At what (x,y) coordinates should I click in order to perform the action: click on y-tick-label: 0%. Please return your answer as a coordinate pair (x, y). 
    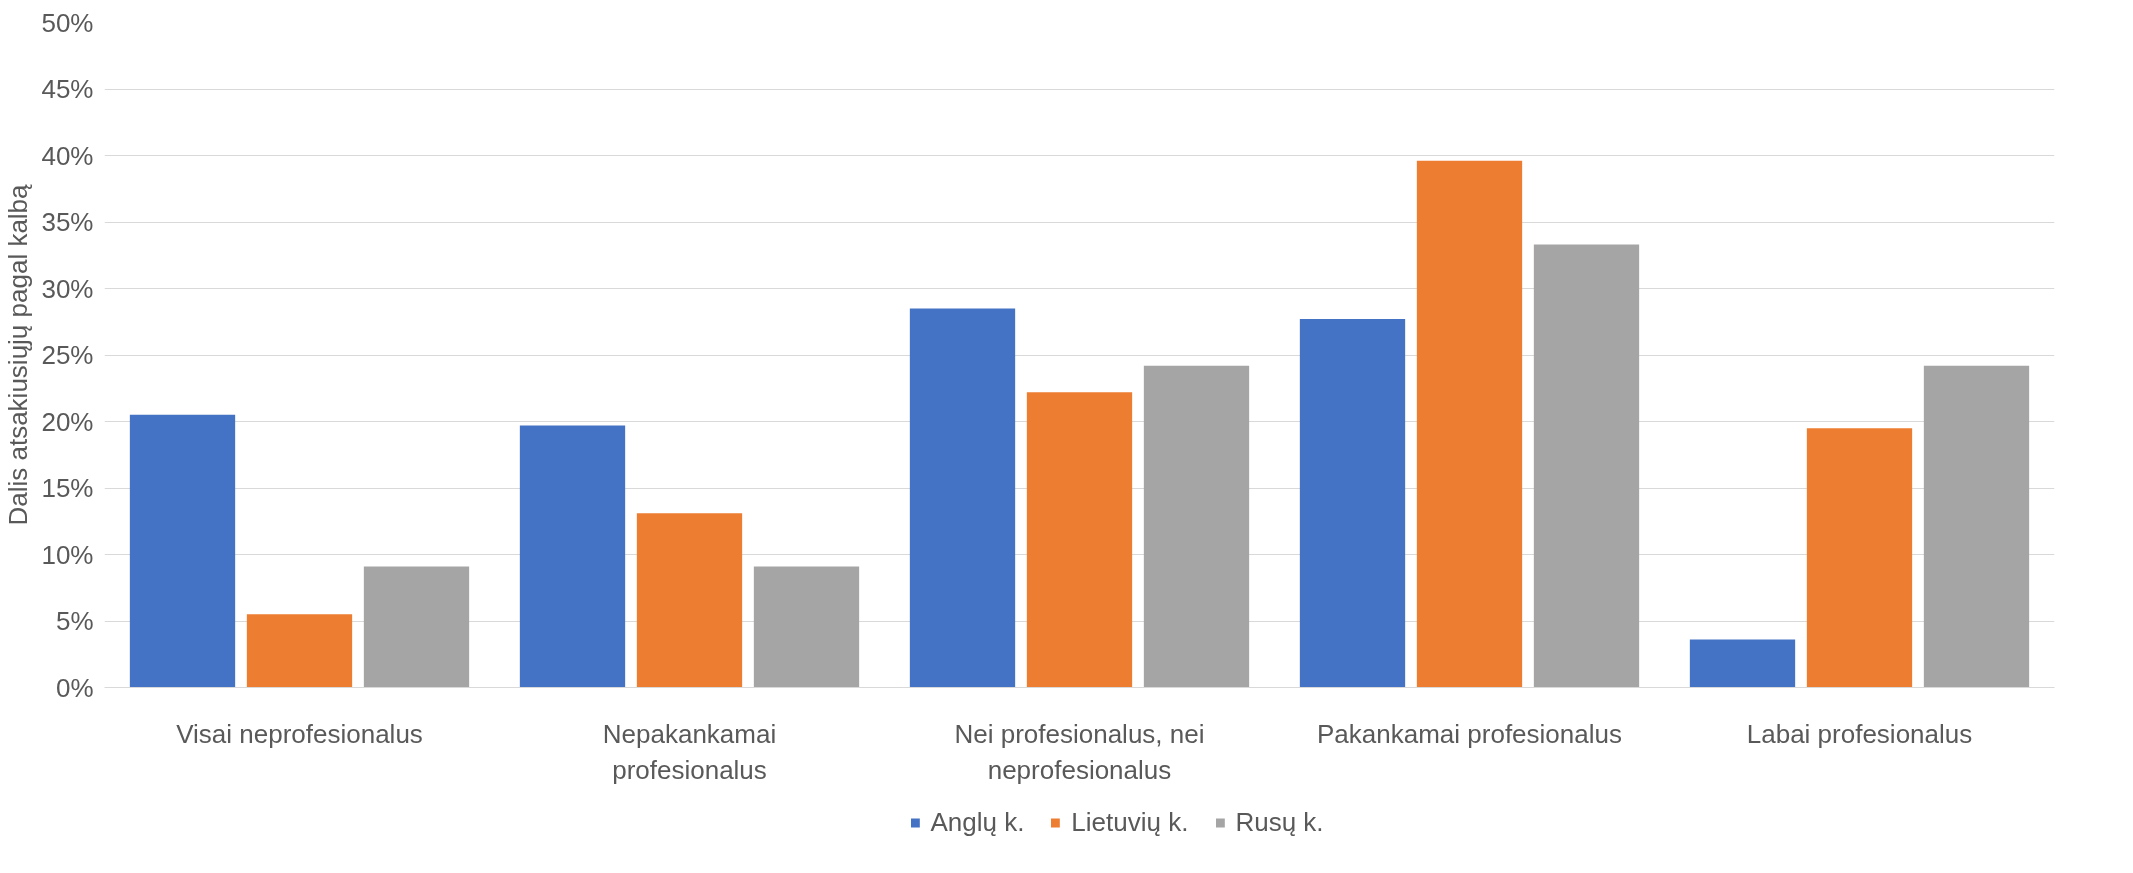
    Looking at the image, I should click on (74, 687).